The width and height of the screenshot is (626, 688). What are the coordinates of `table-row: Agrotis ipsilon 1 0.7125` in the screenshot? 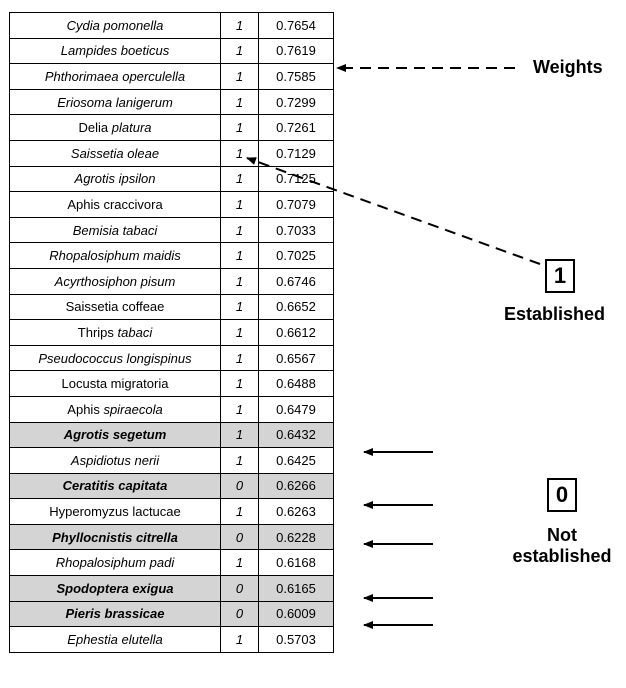 It's located at (171, 179).